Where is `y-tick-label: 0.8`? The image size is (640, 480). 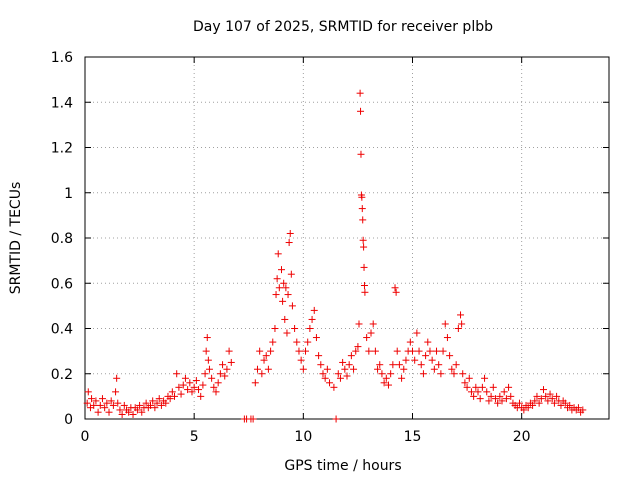 y-tick-label: 0.8 is located at coordinates (62, 239).